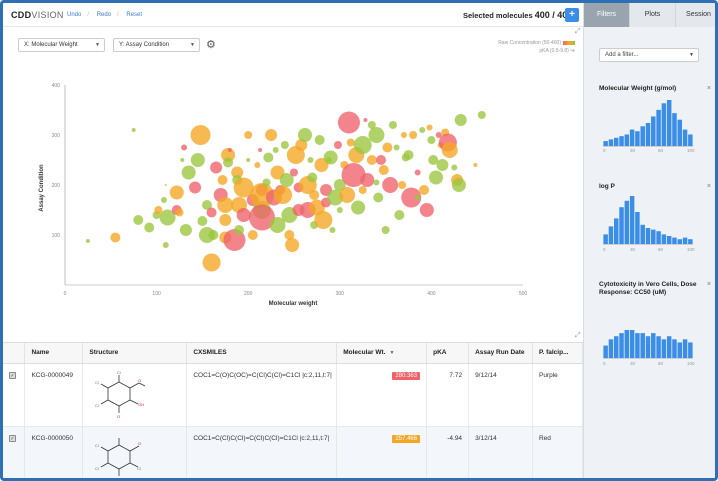  I want to click on col-assay-run-date: Assay Run Date, so click(500, 353).